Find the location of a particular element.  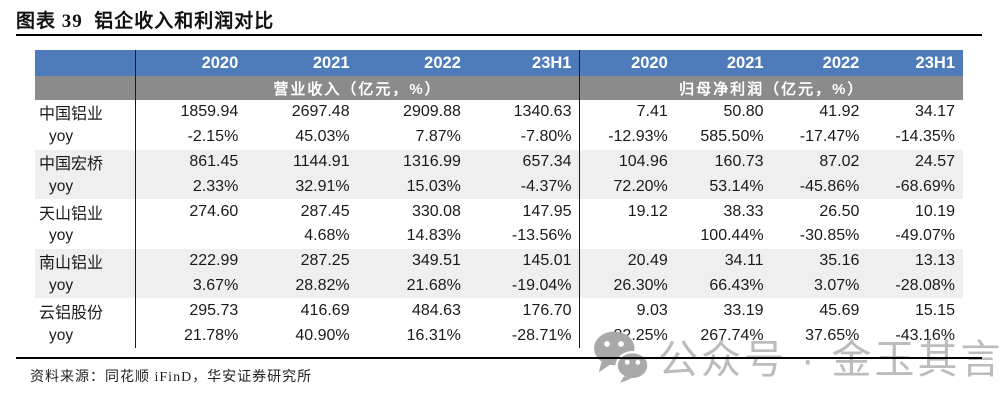

profit-section-header: 归母净利润（亿元，%） is located at coordinates (772, 89).